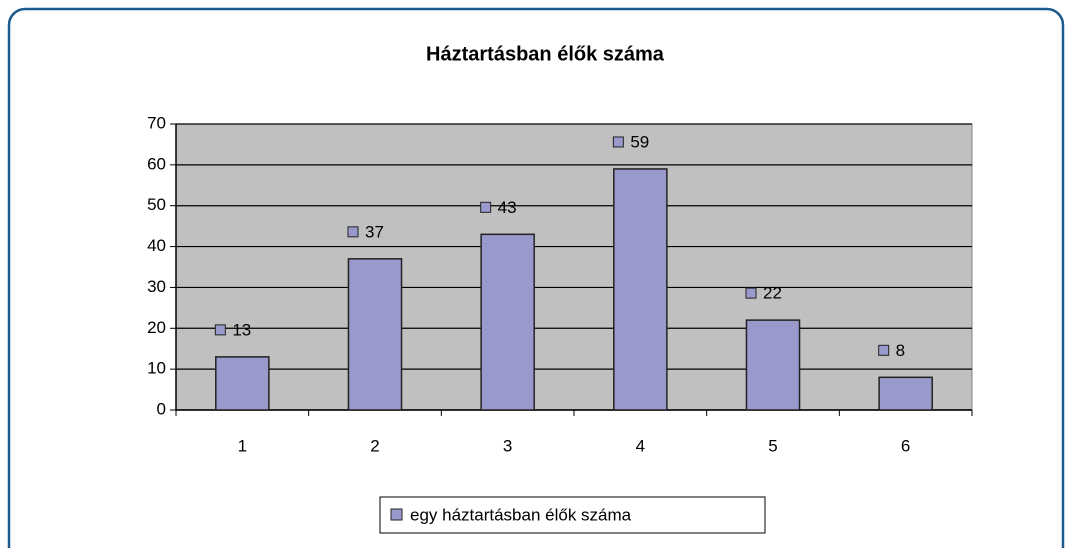 The height and width of the screenshot is (553, 1072). Describe the element at coordinates (396, 514) in the screenshot. I see `legend-key` at that location.